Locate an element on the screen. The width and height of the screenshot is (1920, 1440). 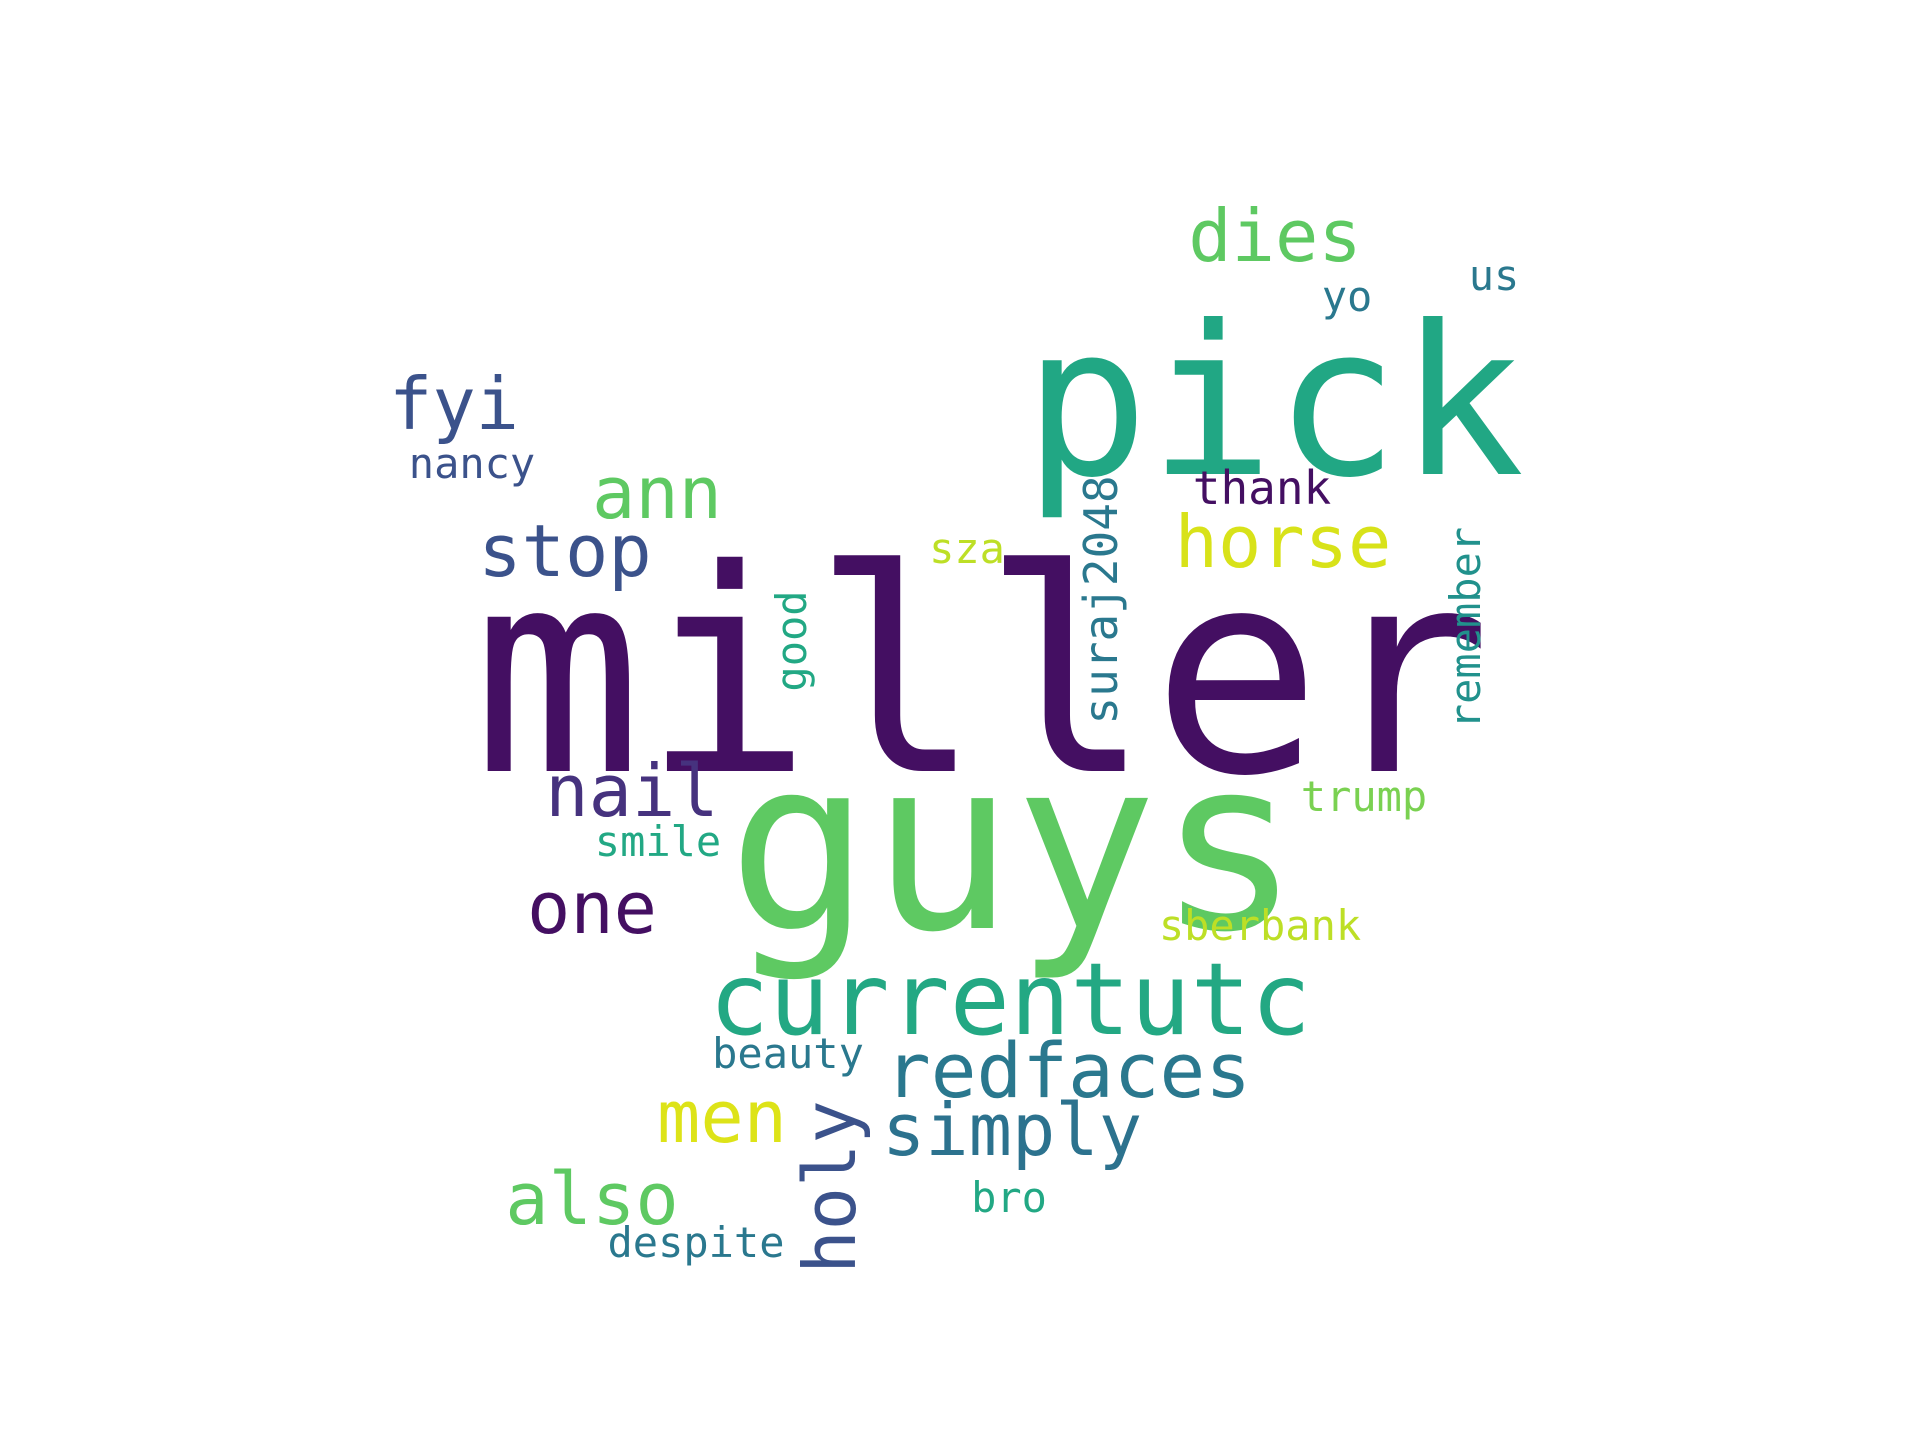
word-miller: miller is located at coordinates (982, 673).